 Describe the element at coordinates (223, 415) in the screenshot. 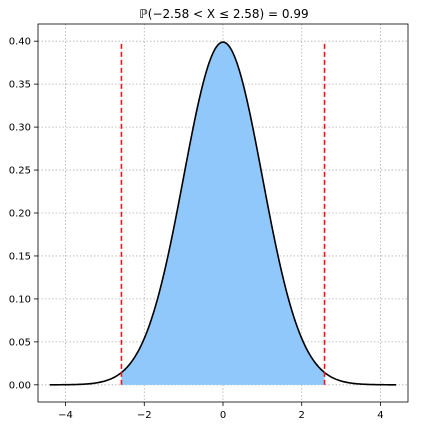

I see `x-tick-label: 0` at that location.